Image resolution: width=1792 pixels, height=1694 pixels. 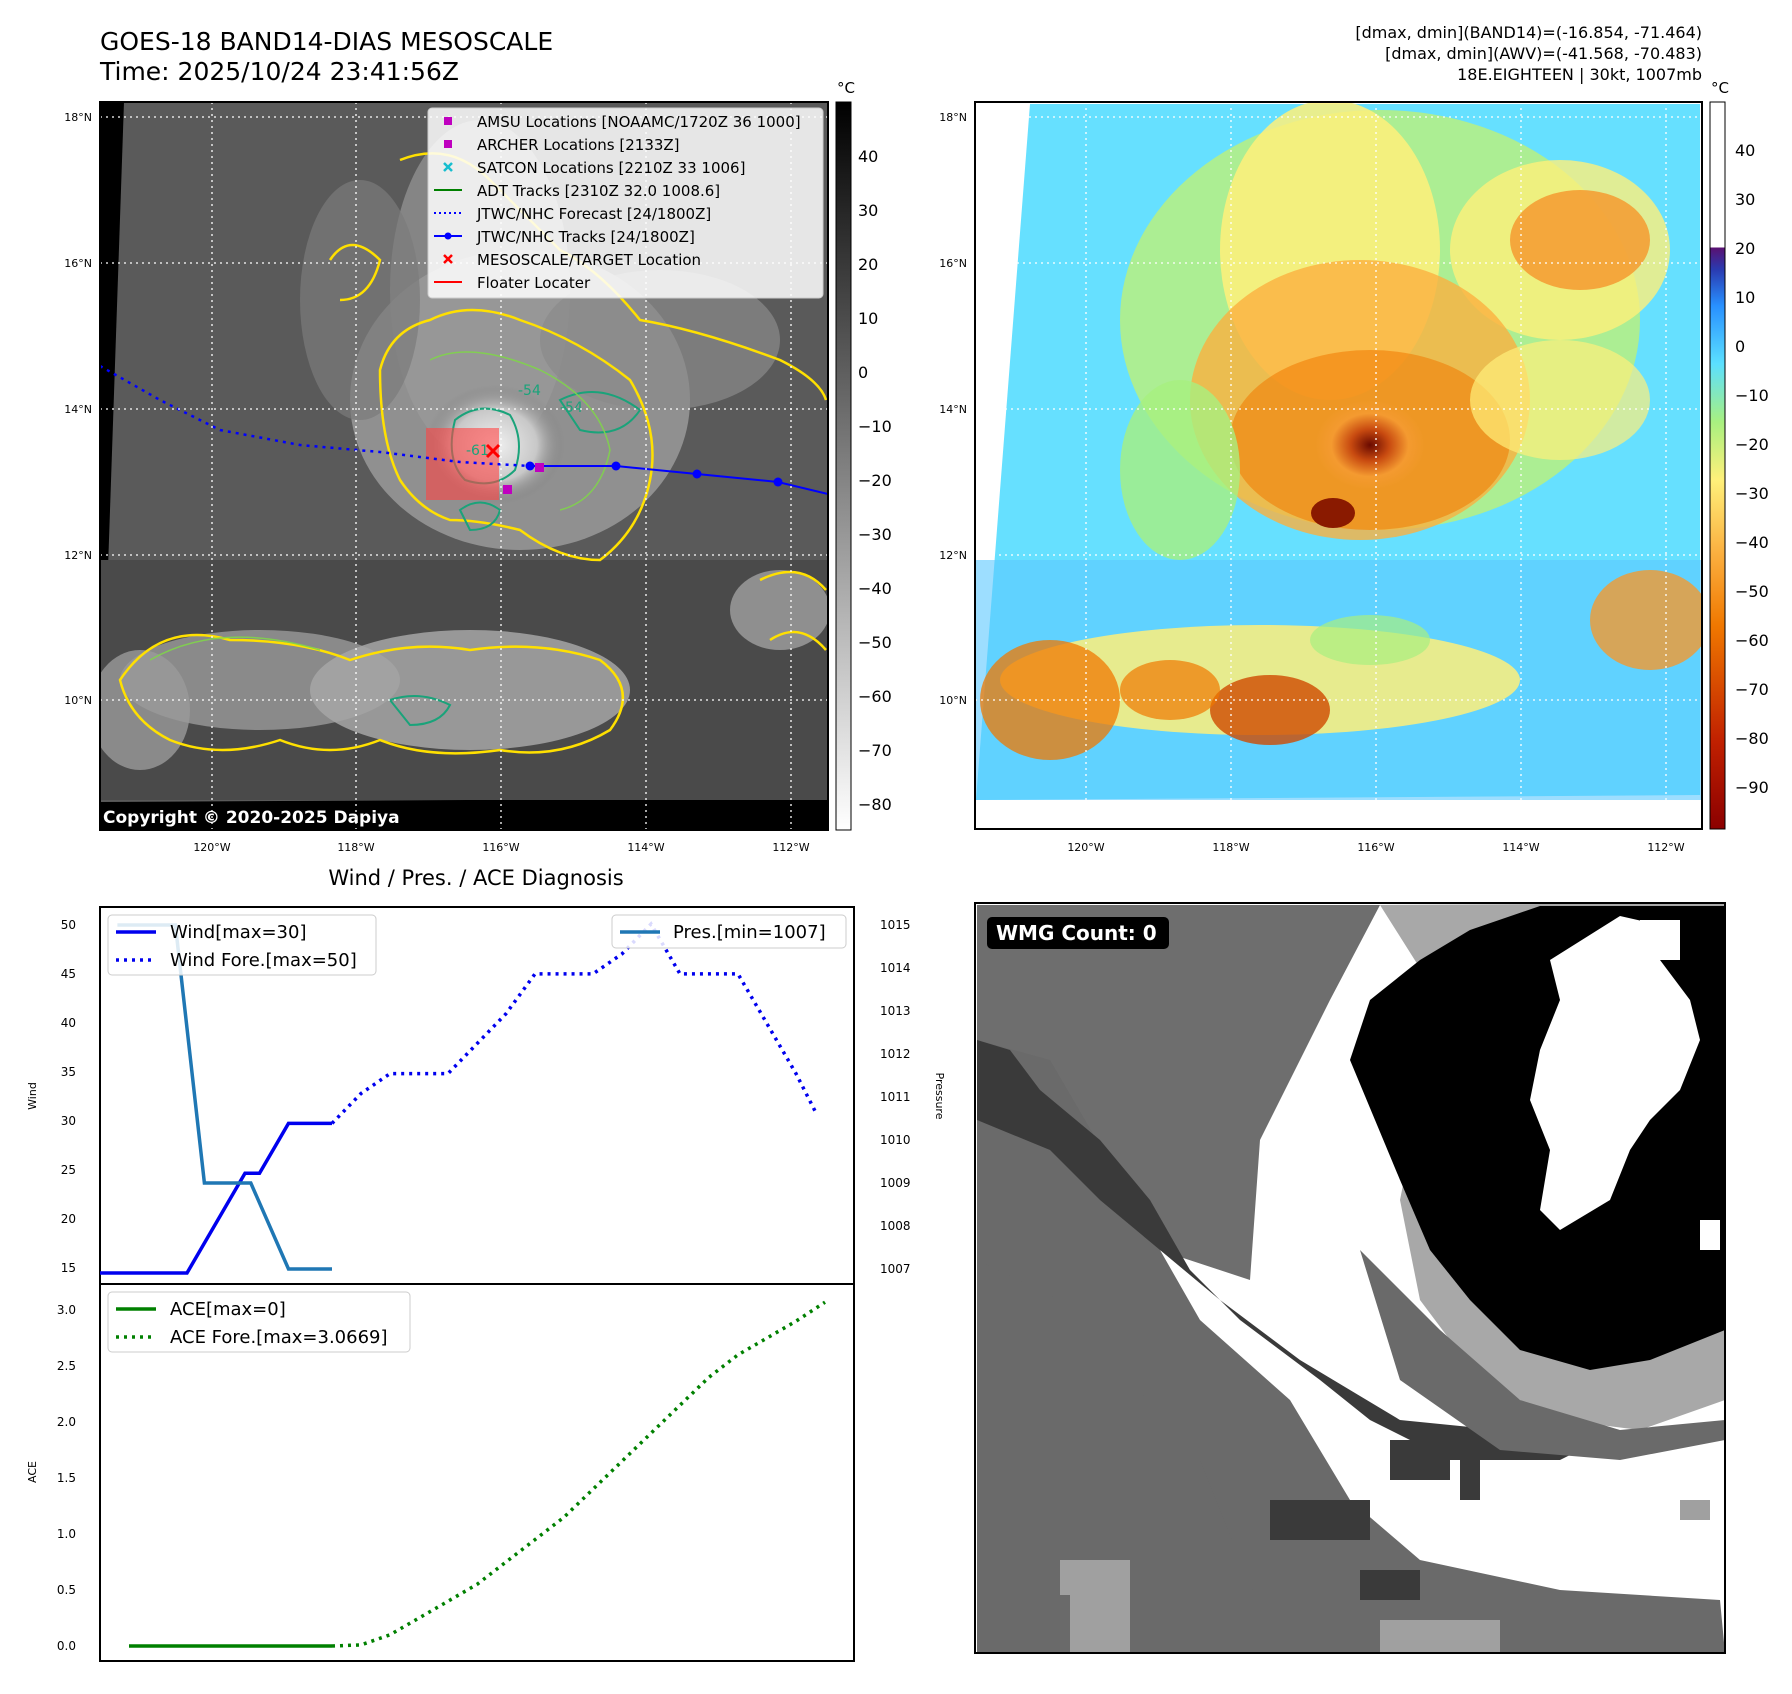 What do you see at coordinates (68, 1170) in the screenshot?
I see `svg-text: 25` at bounding box center [68, 1170].